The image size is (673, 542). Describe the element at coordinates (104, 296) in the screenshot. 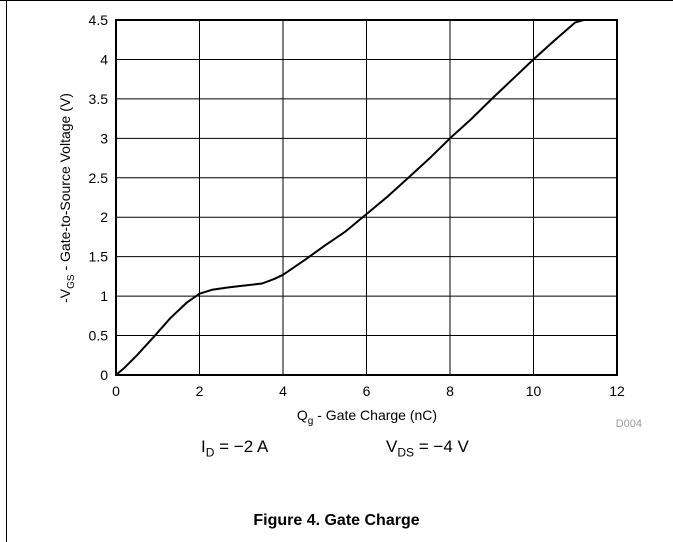

I see `y-tick-label: 1` at that location.